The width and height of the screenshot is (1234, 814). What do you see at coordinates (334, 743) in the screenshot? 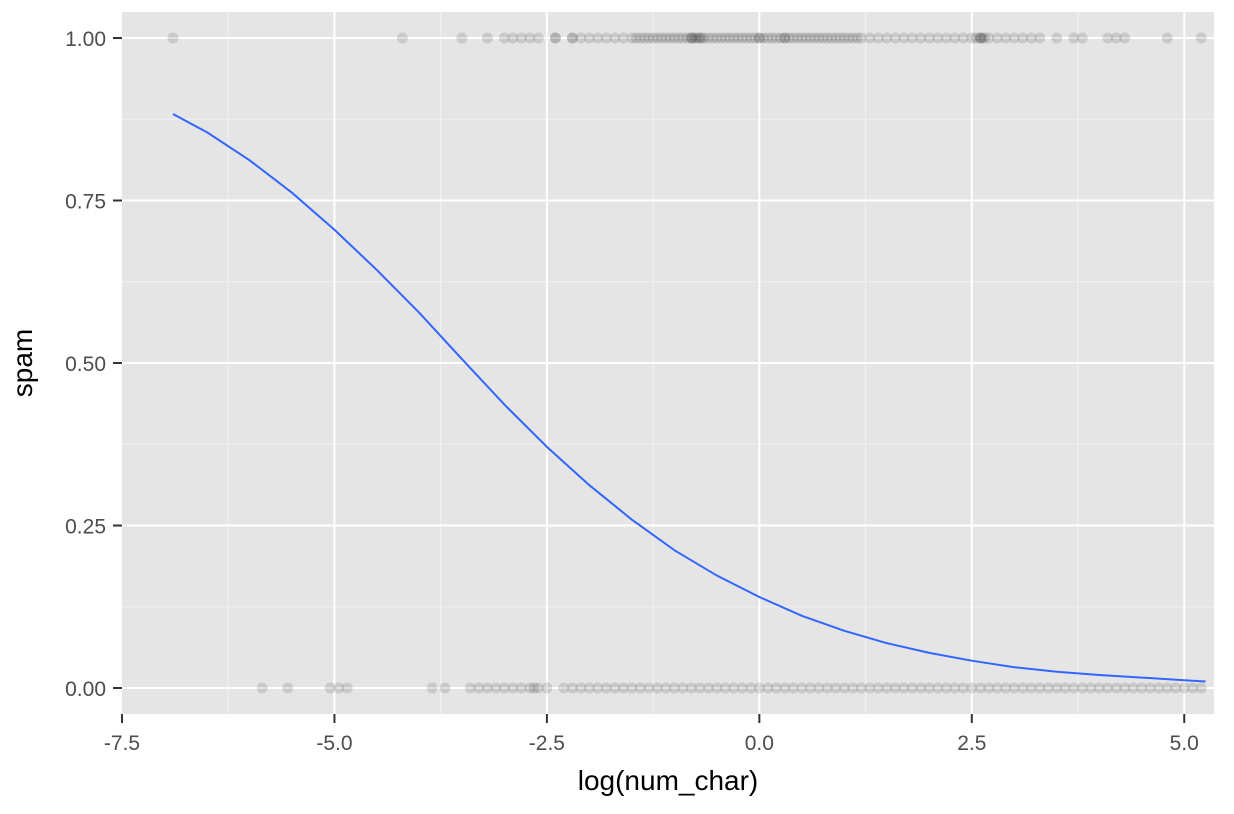
I see `x-tick-label: -5.0` at bounding box center [334, 743].